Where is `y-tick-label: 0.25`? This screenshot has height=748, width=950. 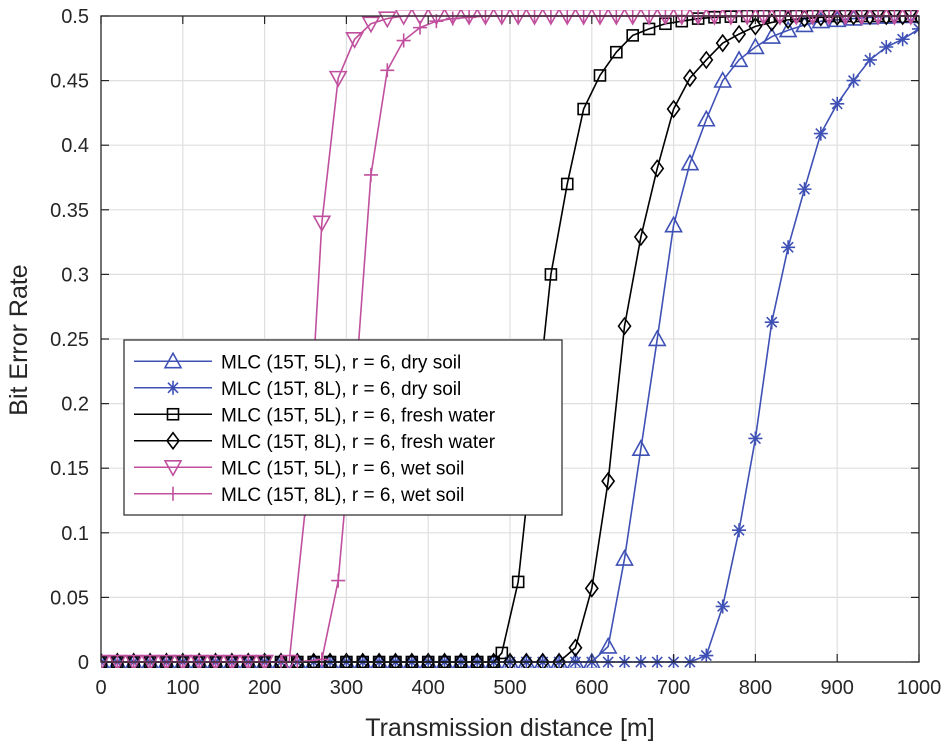 y-tick-label: 0.25 is located at coordinates (69, 340).